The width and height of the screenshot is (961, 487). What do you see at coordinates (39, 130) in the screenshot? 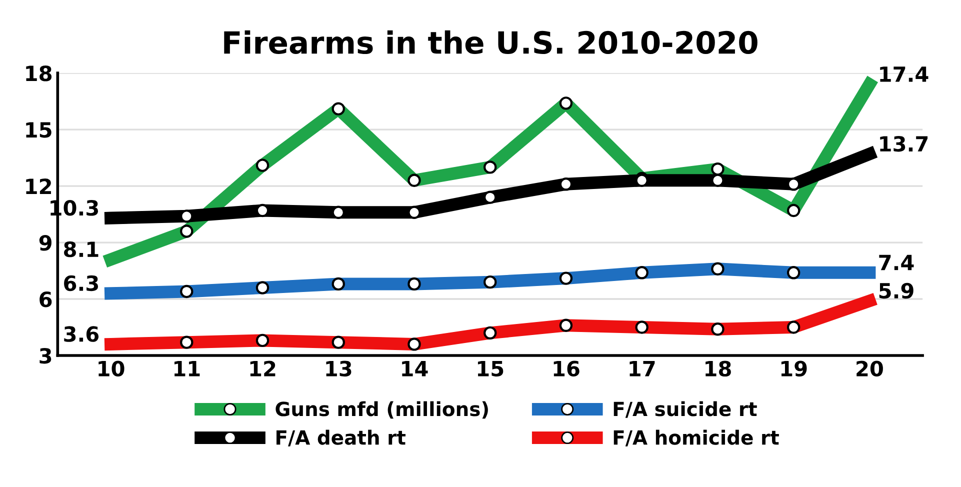
I see `y-tick-label: 15` at bounding box center [39, 130].